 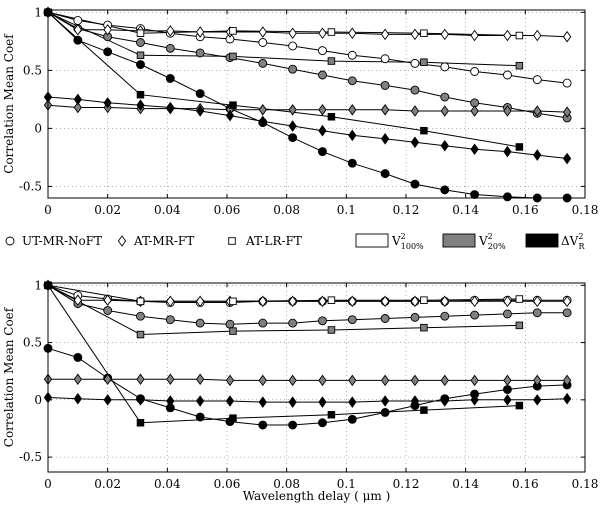 What do you see at coordinates (555, 241) in the screenshot?
I see `legend-entry-6: ΔV2 R` at bounding box center [555, 241].